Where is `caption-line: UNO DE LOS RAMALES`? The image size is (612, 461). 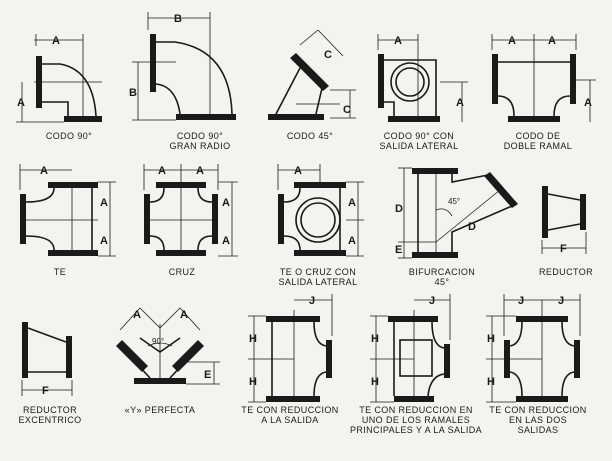
caption-line: UNO DE LOS RAMALES is located at coordinates (416, 420).